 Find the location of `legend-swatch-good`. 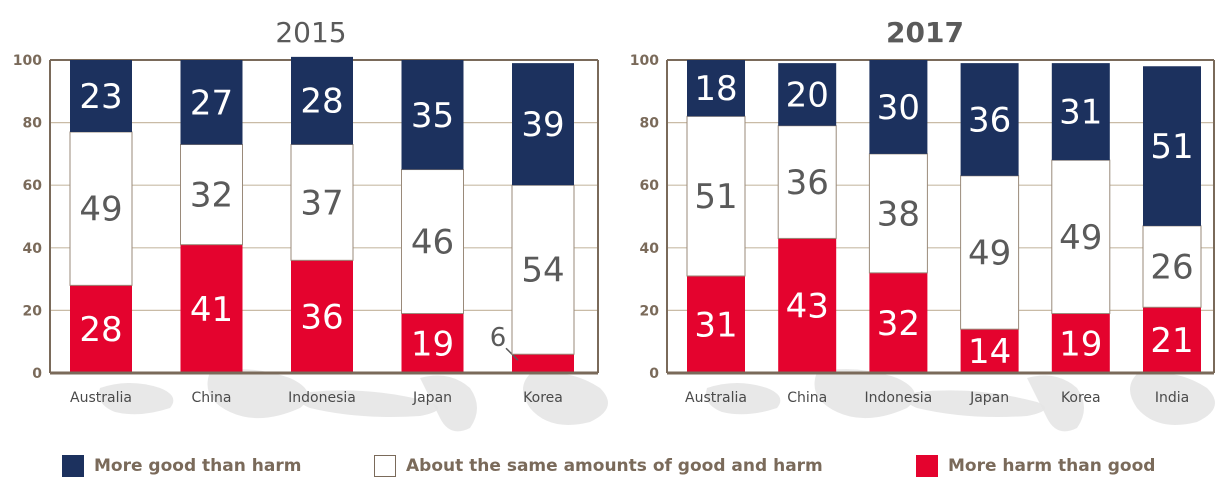

legend-swatch-good is located at coordinates (73, 466).